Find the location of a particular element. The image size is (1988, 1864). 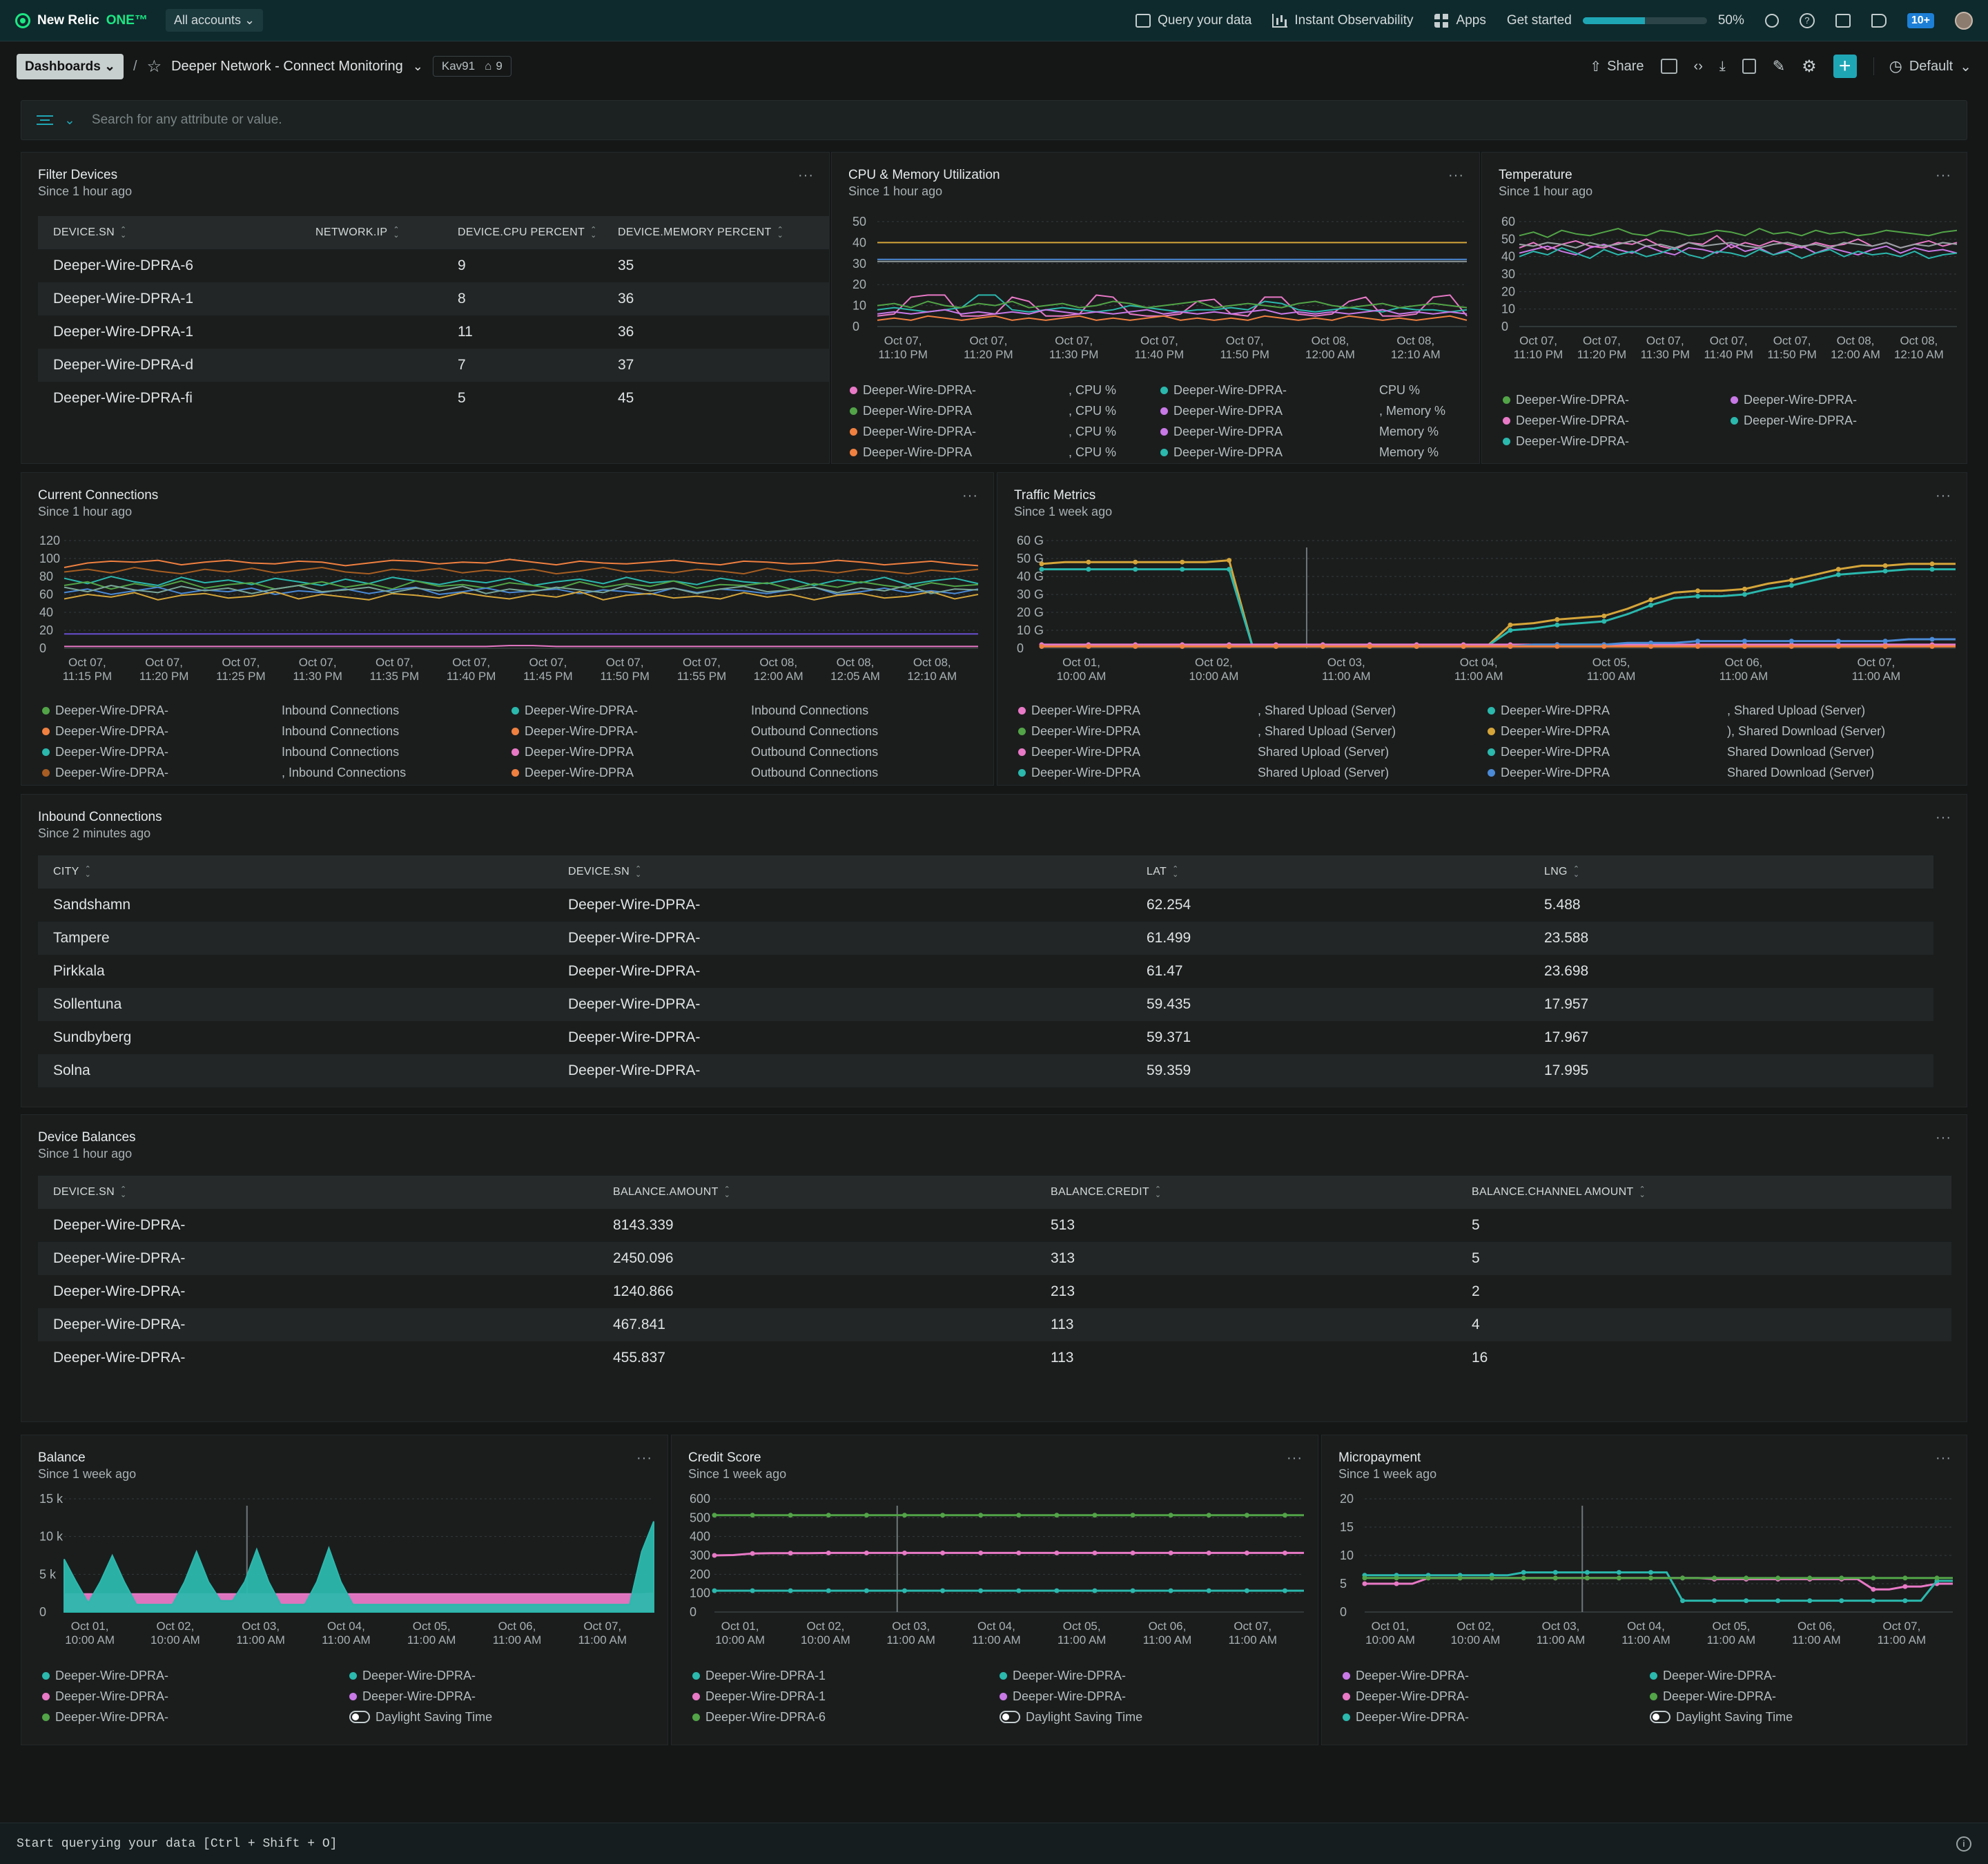

column-header: BALANCE.AMOUNT ⌃ ⌄ is located at coordinates (816, 1193).